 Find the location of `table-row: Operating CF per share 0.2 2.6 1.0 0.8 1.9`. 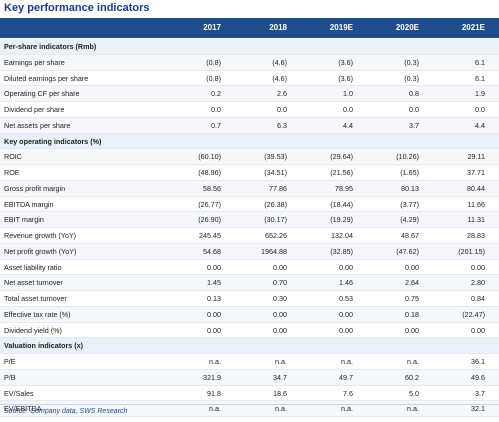

table-row: Operating CF per share 0.2 2.6 1.0 0.8 1.9 is located at coordinates (249, 94).